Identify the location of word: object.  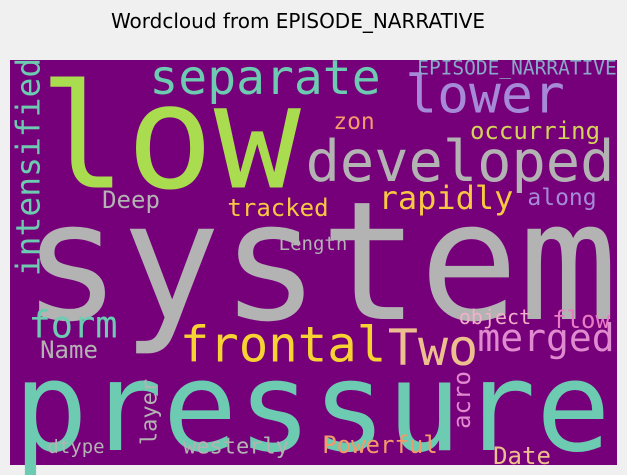
(495, 317).